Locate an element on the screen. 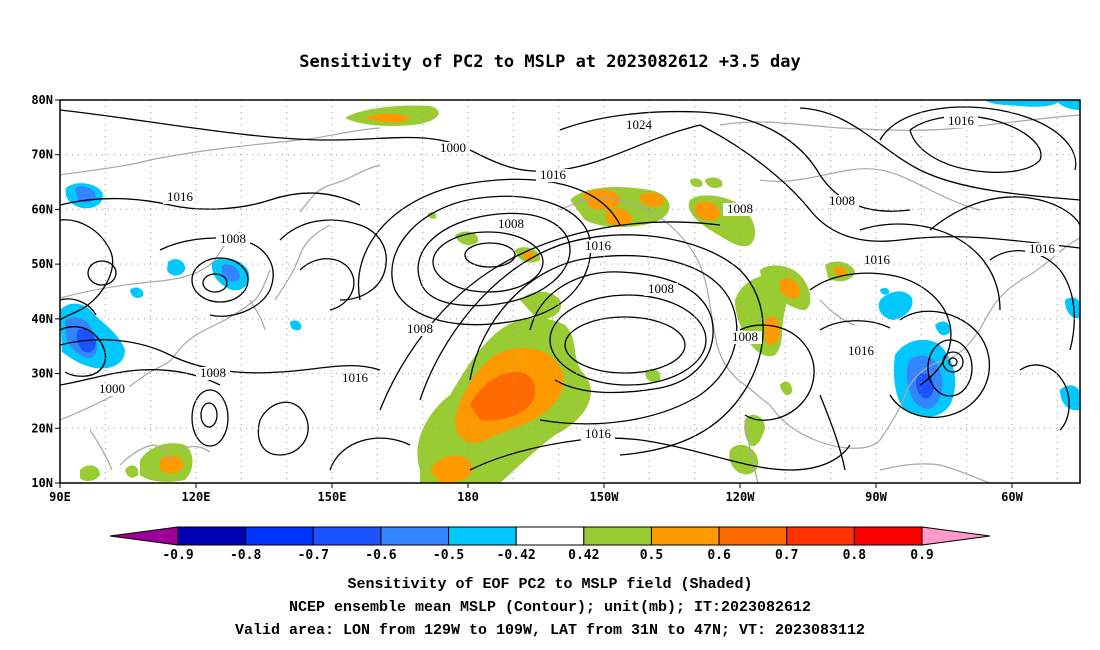 This screenshot has width=1100, height=650. y-tick-label: 80N is located at coordinates (42, 100).